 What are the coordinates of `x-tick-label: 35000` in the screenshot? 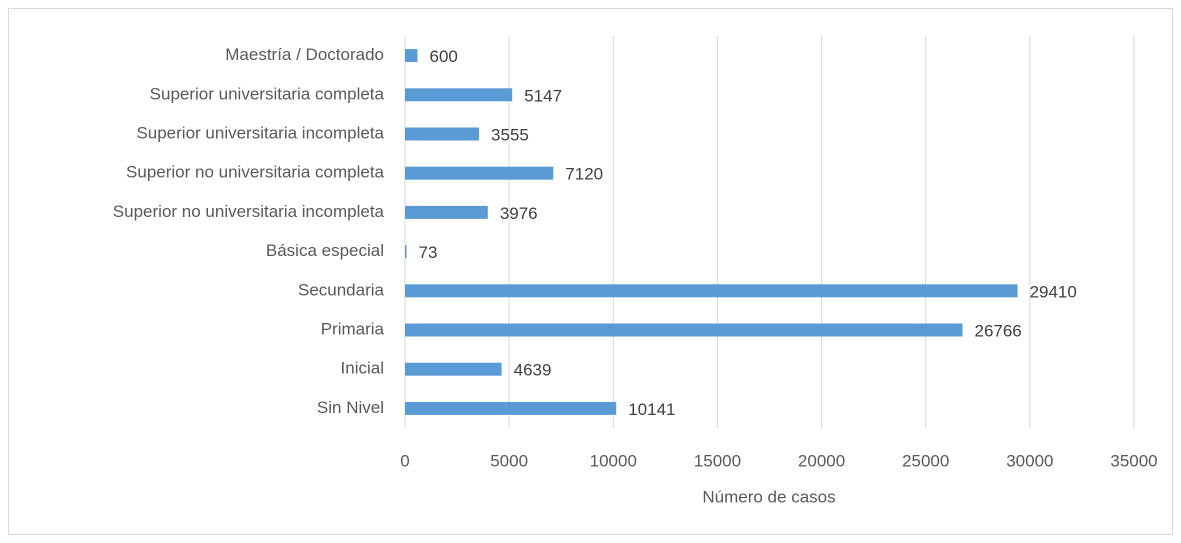 It's located at (1133, 460).